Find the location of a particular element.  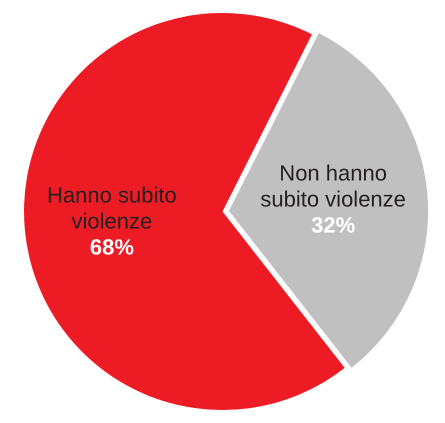

data-label: 32% is located at coordinates (333, 225).